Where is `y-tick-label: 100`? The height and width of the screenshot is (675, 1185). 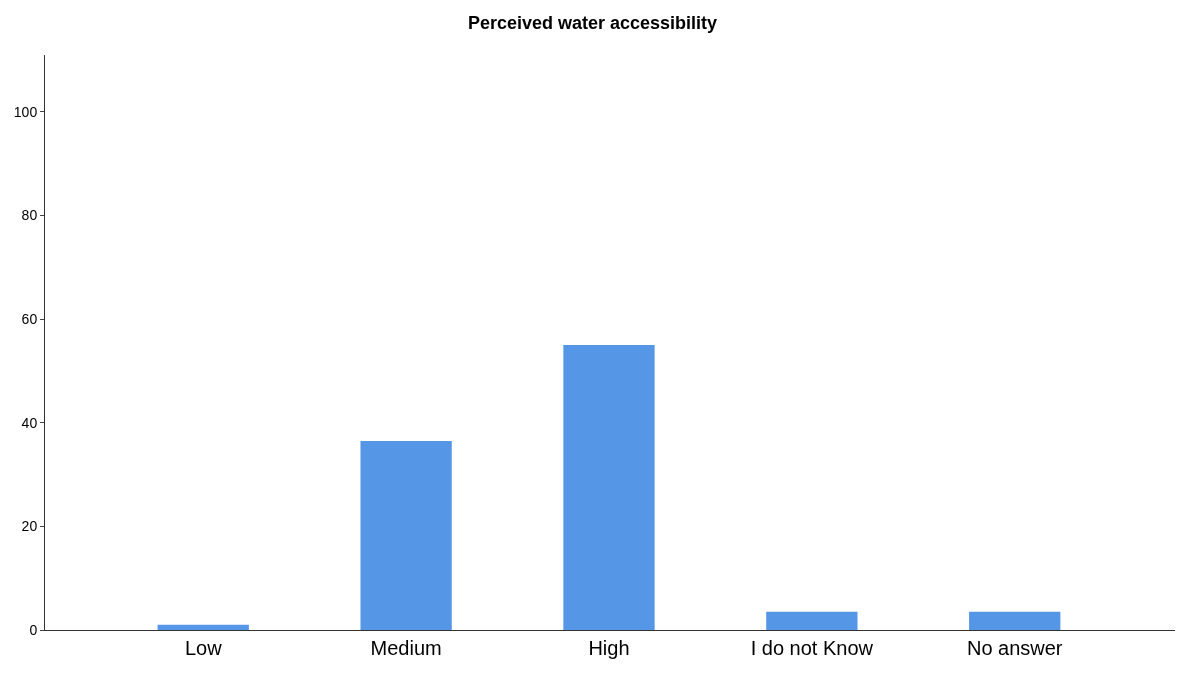
y-tick-label: 100 is located at coordinates (25, 111).